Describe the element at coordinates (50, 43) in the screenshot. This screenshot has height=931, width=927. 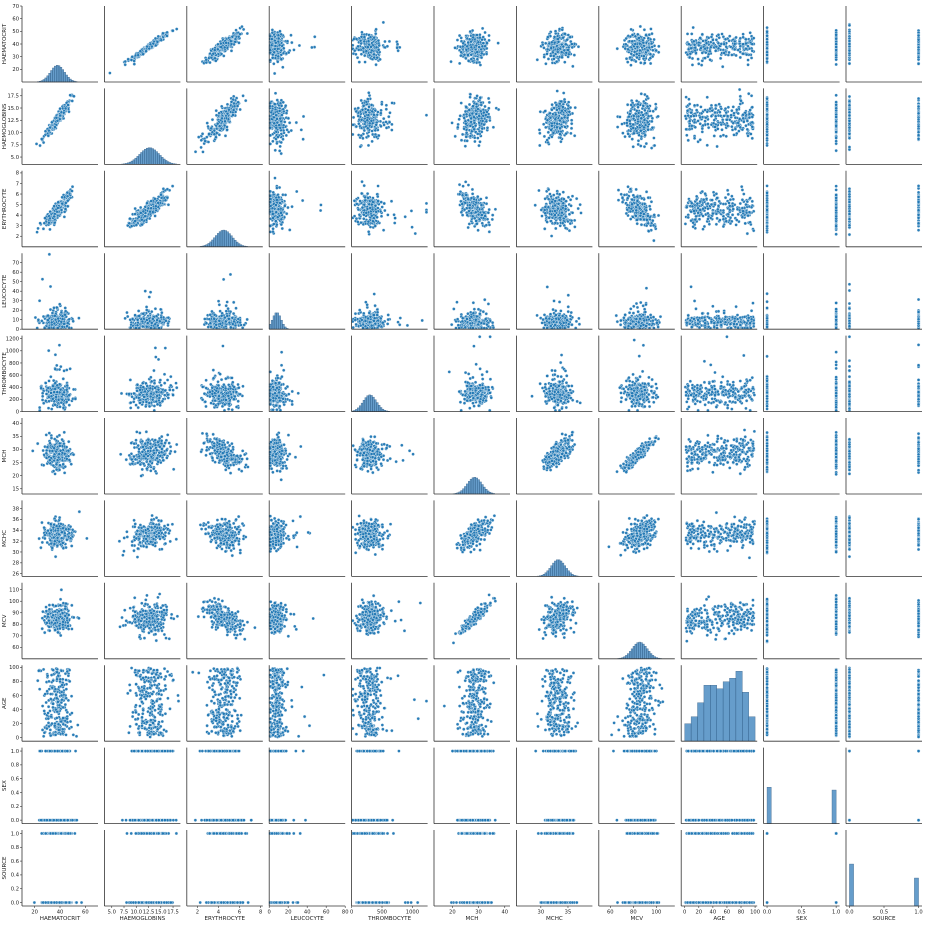
I see `panel-haematocrit-vs-haematocrit: 203040506070HAEMATOCRIT` at that location.